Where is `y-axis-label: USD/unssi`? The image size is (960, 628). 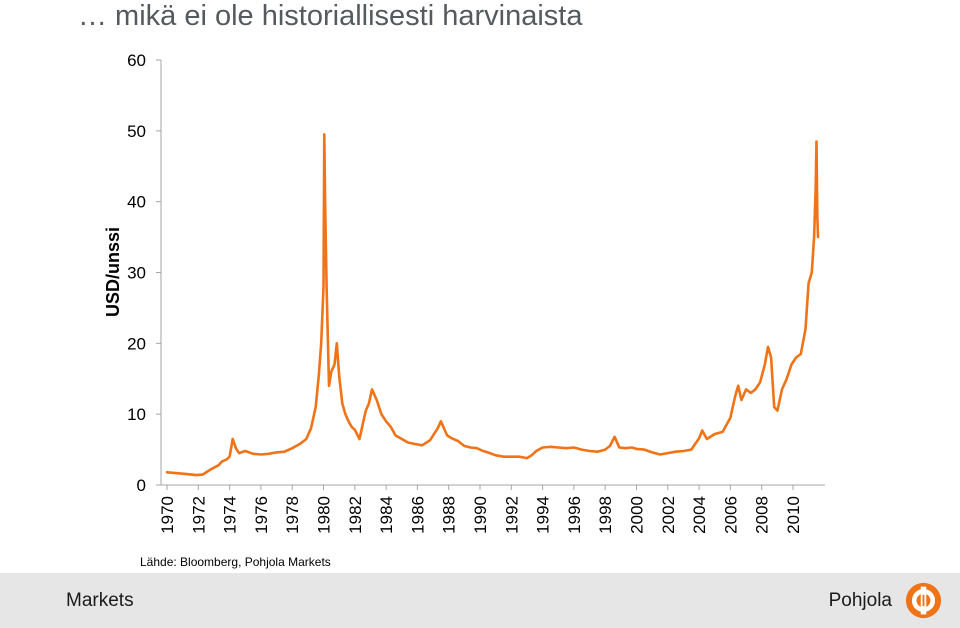
y-axis-label: USD/unssi is located at coordinates (113, 272).